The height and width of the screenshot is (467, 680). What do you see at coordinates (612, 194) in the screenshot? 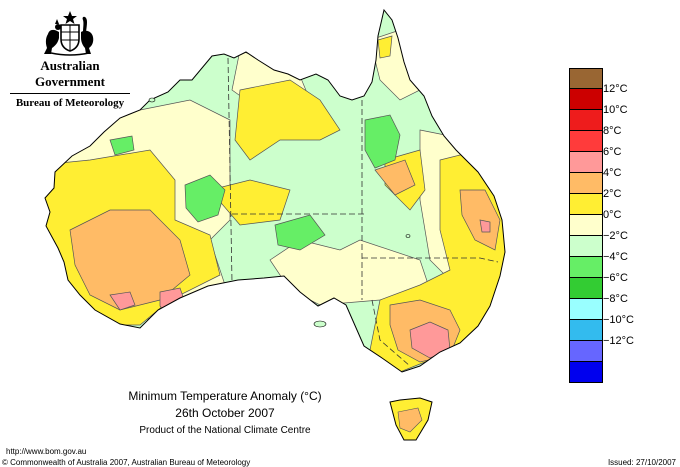
I see `legend-label: 2°C` at bounding box center [612, 194].